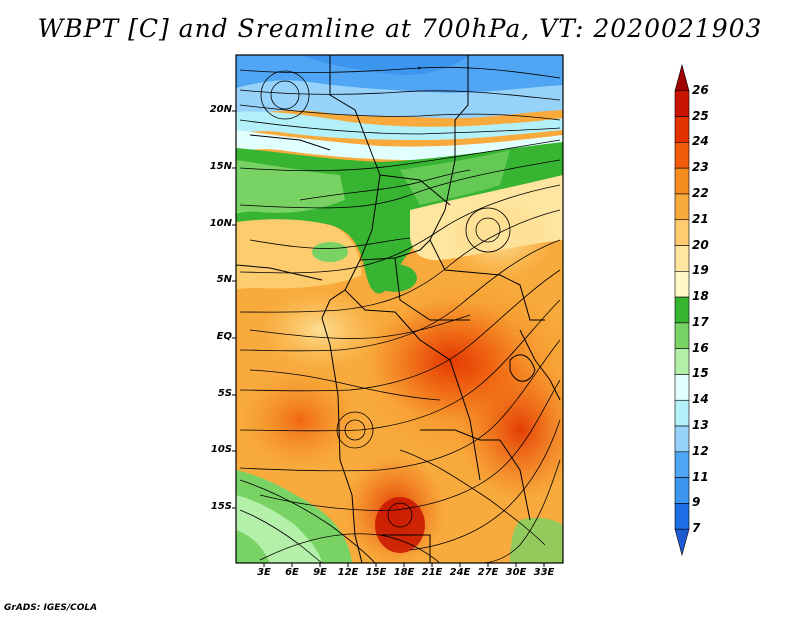 The width and height of the screenshot is (800, 618). What do you see at coordinates (700, 373) in the screenshot?
I see `colorbar-label: 15` at bounding box center [700, 373].